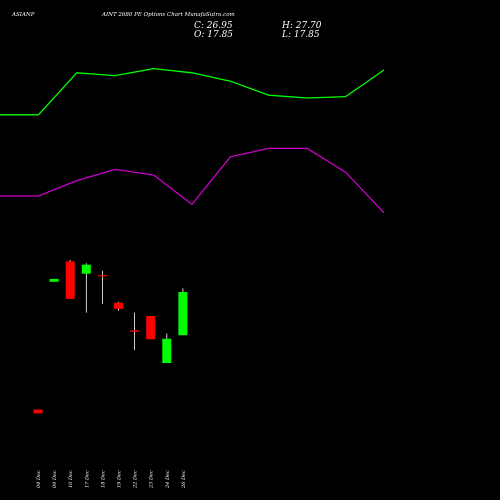 The image size is (500, 500). I want to click on date-label: 17 Dec, so click(87, 479).